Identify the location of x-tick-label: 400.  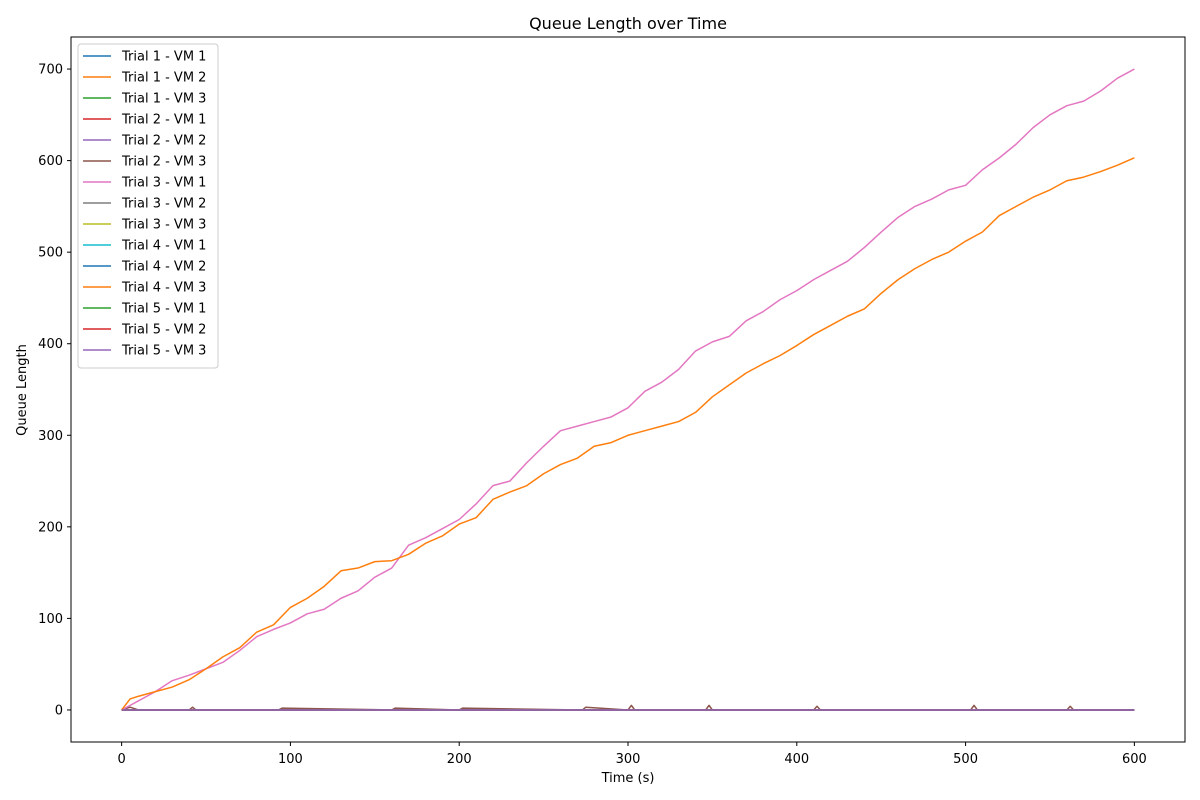
(796, 759).